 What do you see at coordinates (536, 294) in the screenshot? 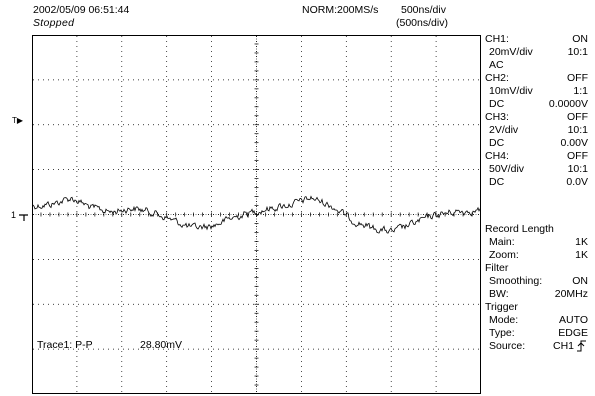
I see `filter-bw-row: BW: 20MHz` at bounding box center [536, 294].